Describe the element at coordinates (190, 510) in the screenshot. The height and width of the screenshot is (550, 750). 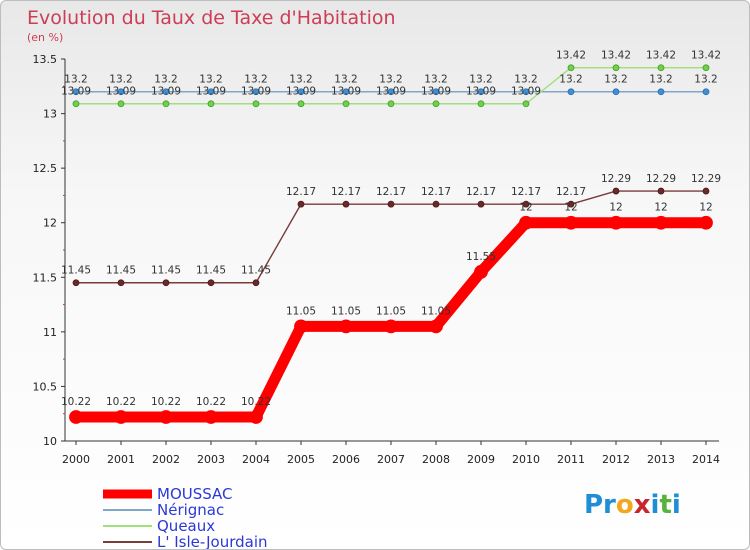
I see `legend-label: Nérignac` at that location.